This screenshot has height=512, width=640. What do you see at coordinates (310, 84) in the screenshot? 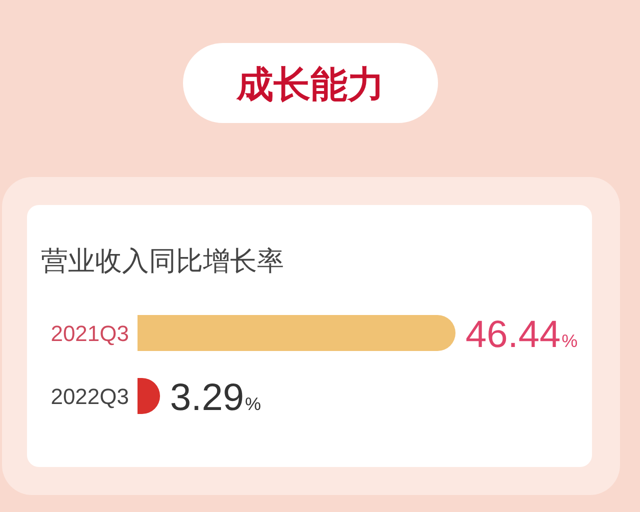
I see `title: 成长能力` at bounding box center [310, 84].